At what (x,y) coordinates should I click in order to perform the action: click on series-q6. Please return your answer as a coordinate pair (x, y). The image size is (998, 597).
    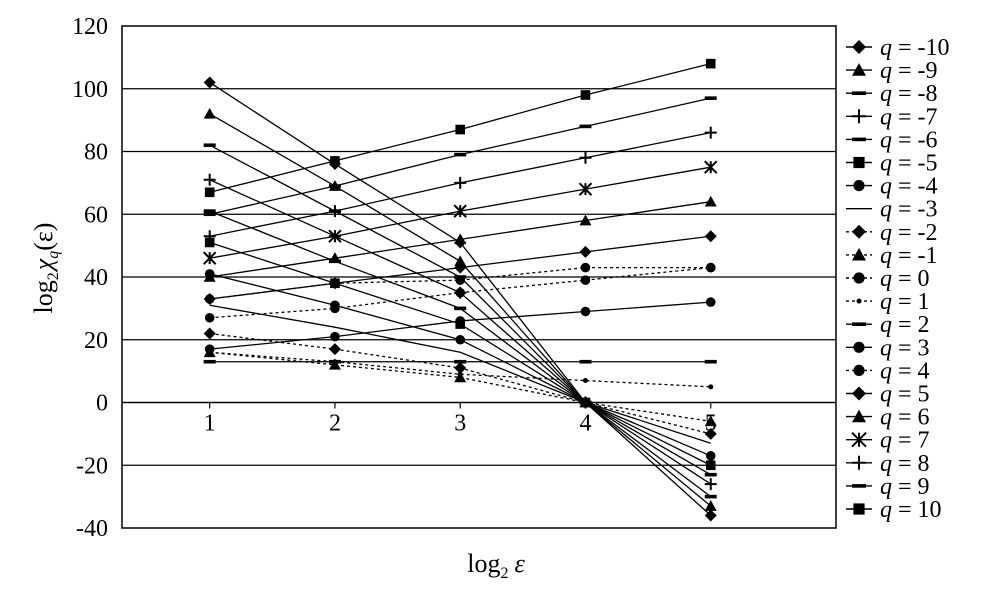
    Looking at the image, I should click on (460, 238).